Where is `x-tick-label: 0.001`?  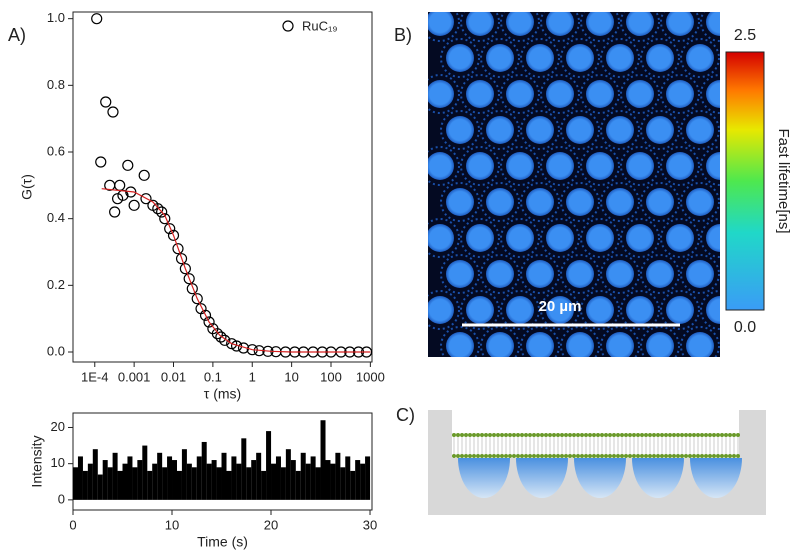 x-tick-label: 0.001 is located at coordinates (134, 376).